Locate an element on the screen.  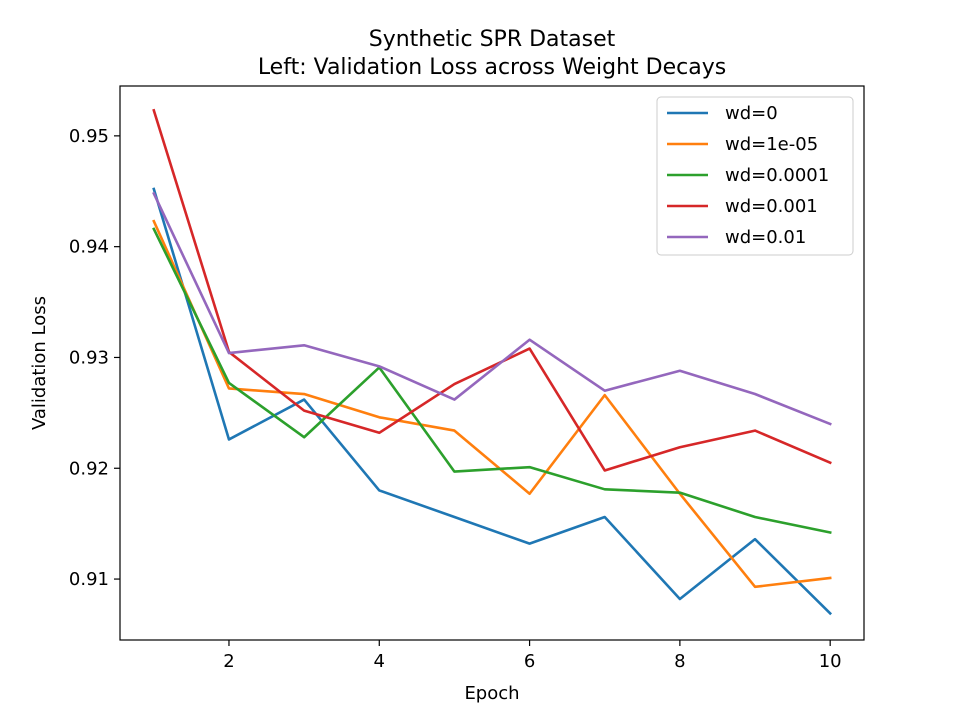
x-axis-label: Epoch is located at coordinates (491, 693).